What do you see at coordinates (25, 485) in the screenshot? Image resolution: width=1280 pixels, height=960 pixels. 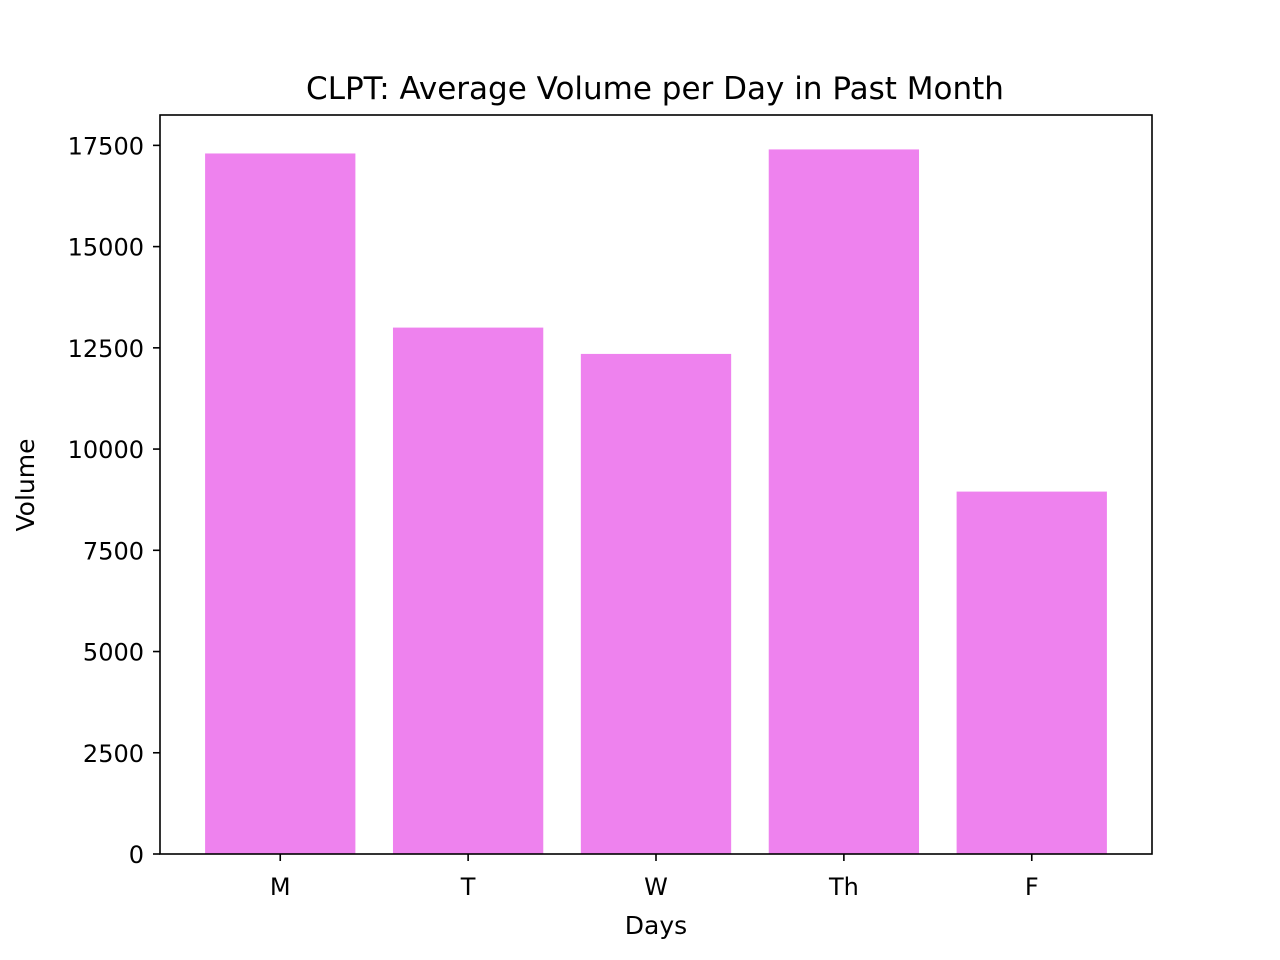 I see `y-axis-label: Volume` at bounding box center [25, 485].